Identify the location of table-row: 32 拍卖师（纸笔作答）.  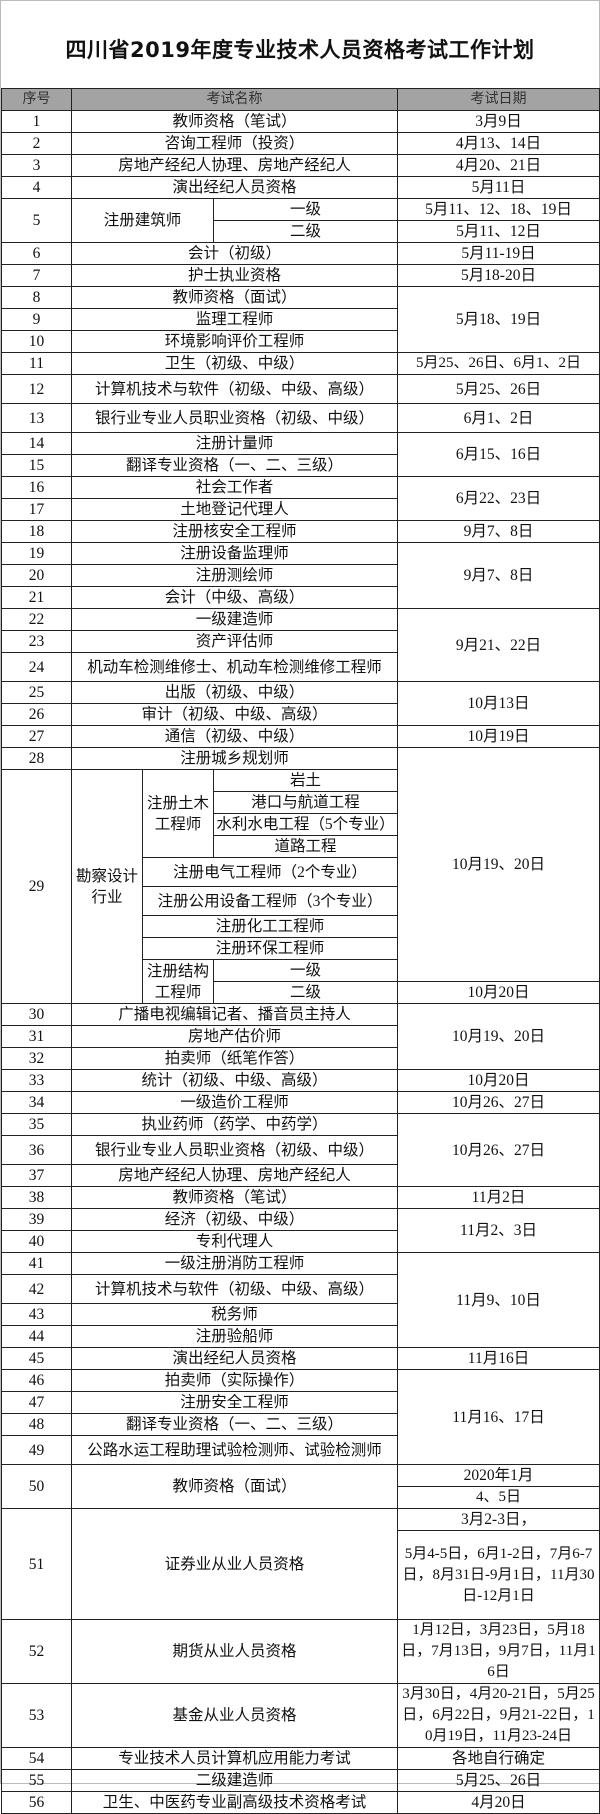
(300, 1058).